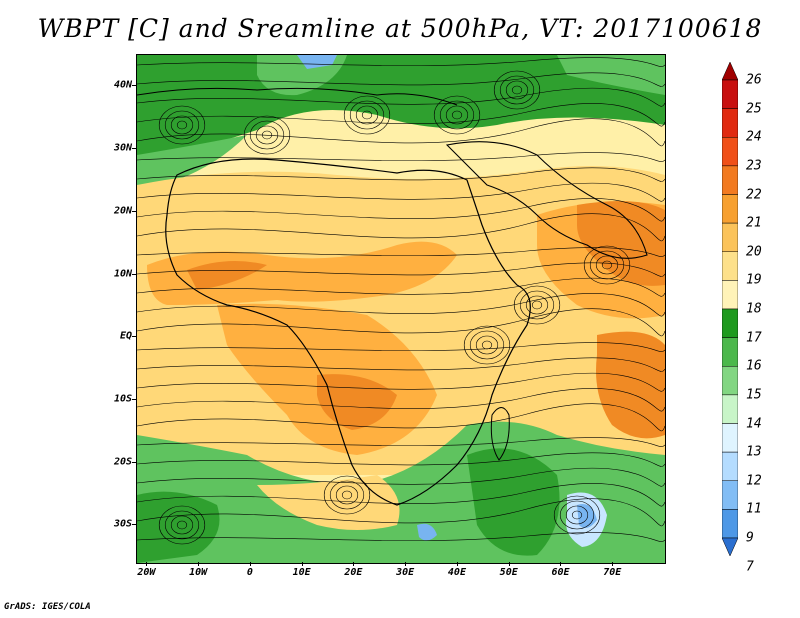 The image size is (800, 618). What do you see at coordinates (754, 481) in the screenshot?
I see `colorbar-label: 12` at bounding box center [754, 481].